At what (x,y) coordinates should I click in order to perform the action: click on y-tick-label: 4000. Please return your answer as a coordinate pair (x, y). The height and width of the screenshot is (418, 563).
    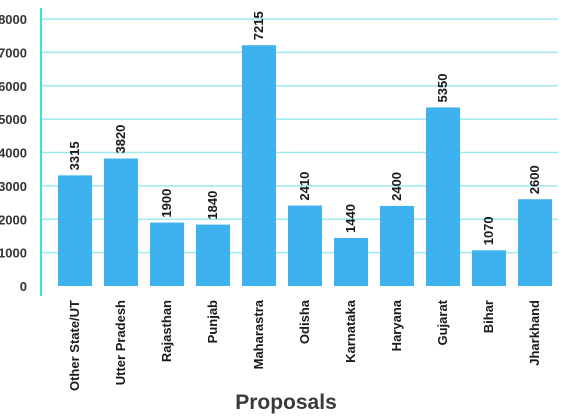
    Looking at the image, I should click on (13, 153).